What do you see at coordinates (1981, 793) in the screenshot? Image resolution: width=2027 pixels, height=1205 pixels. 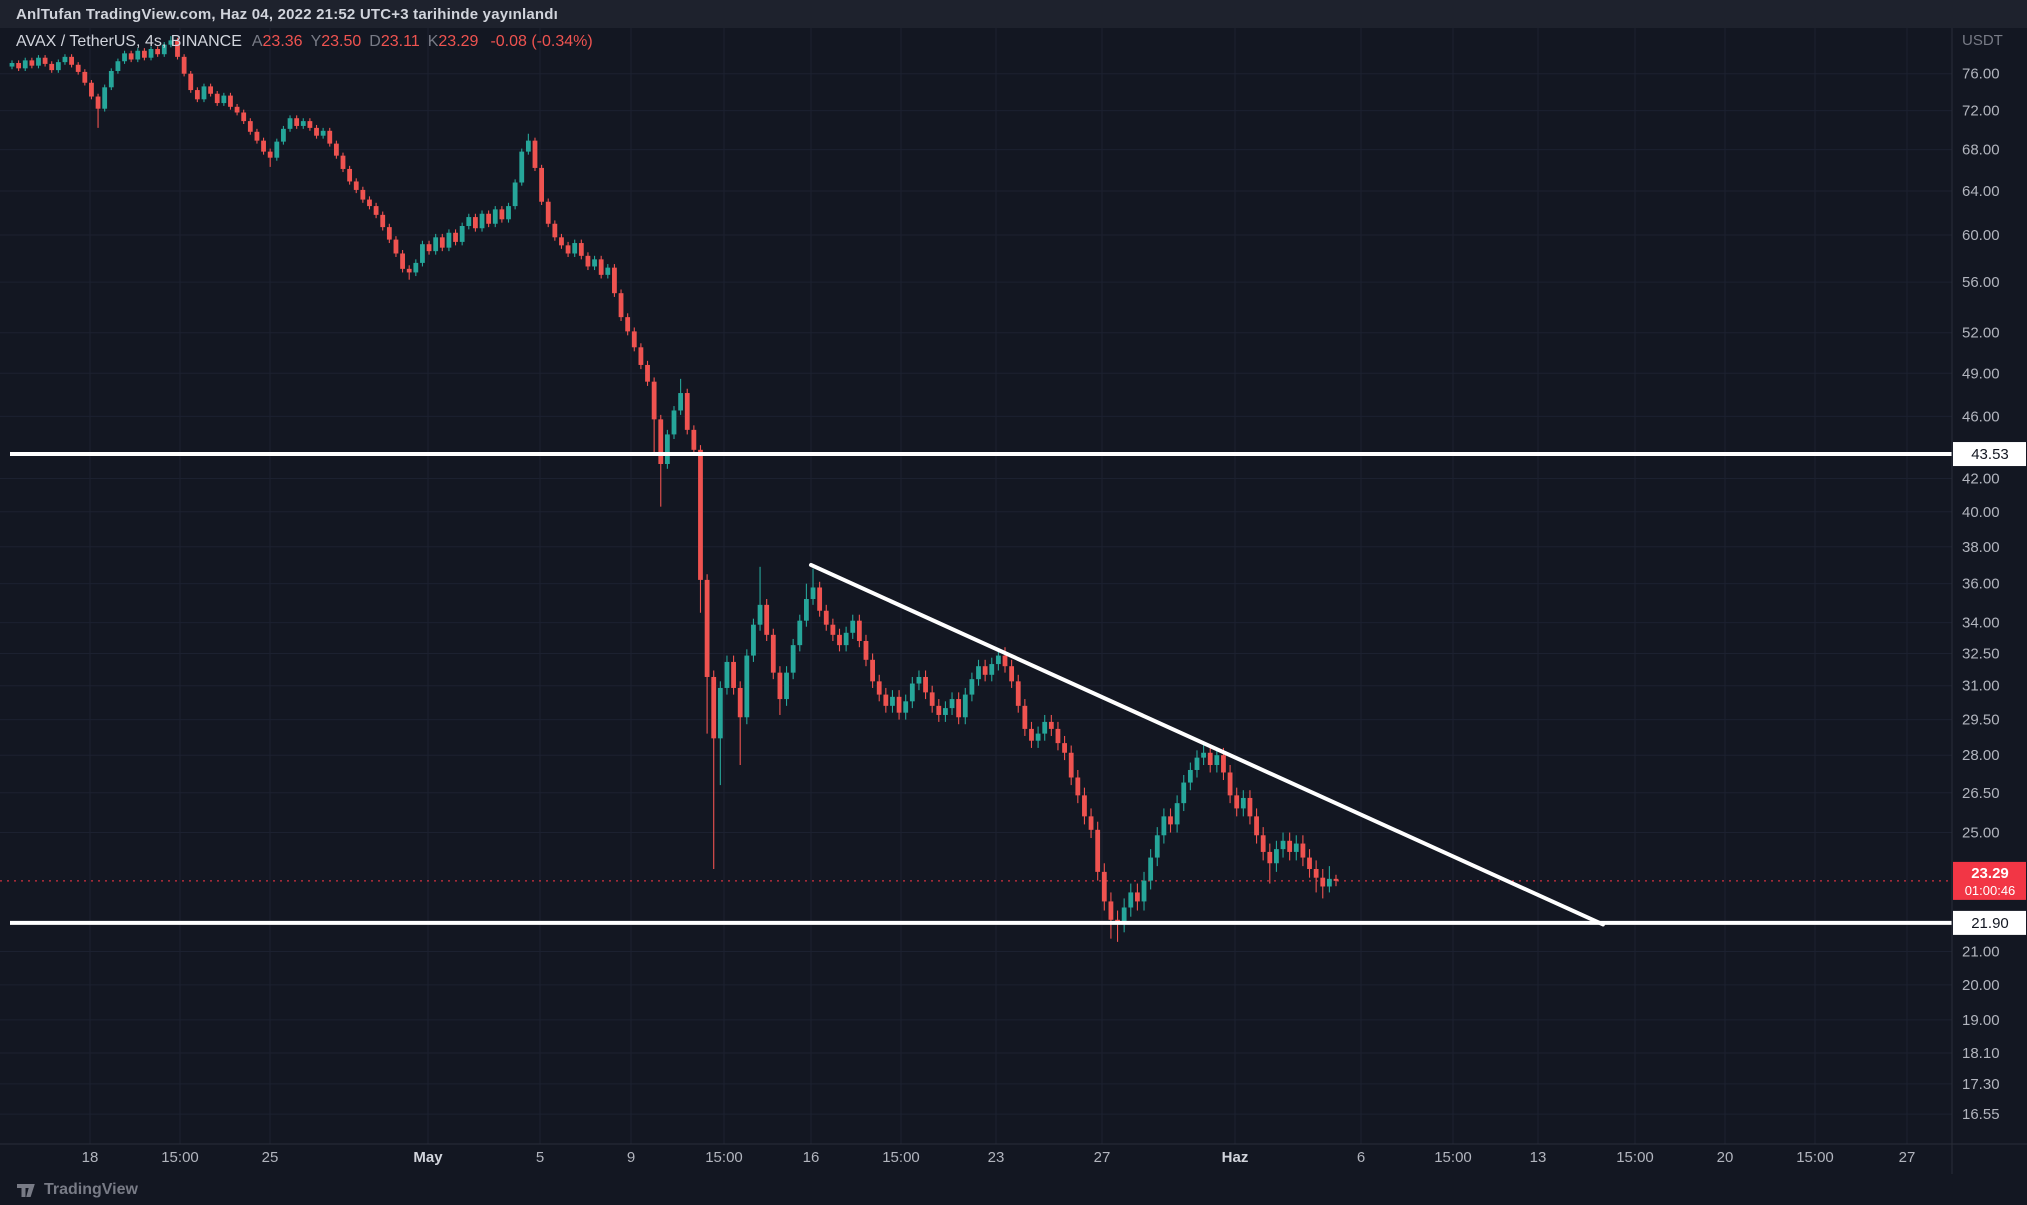 I see `price-tick-label: 26.50` at bounding box center [1981, 793].